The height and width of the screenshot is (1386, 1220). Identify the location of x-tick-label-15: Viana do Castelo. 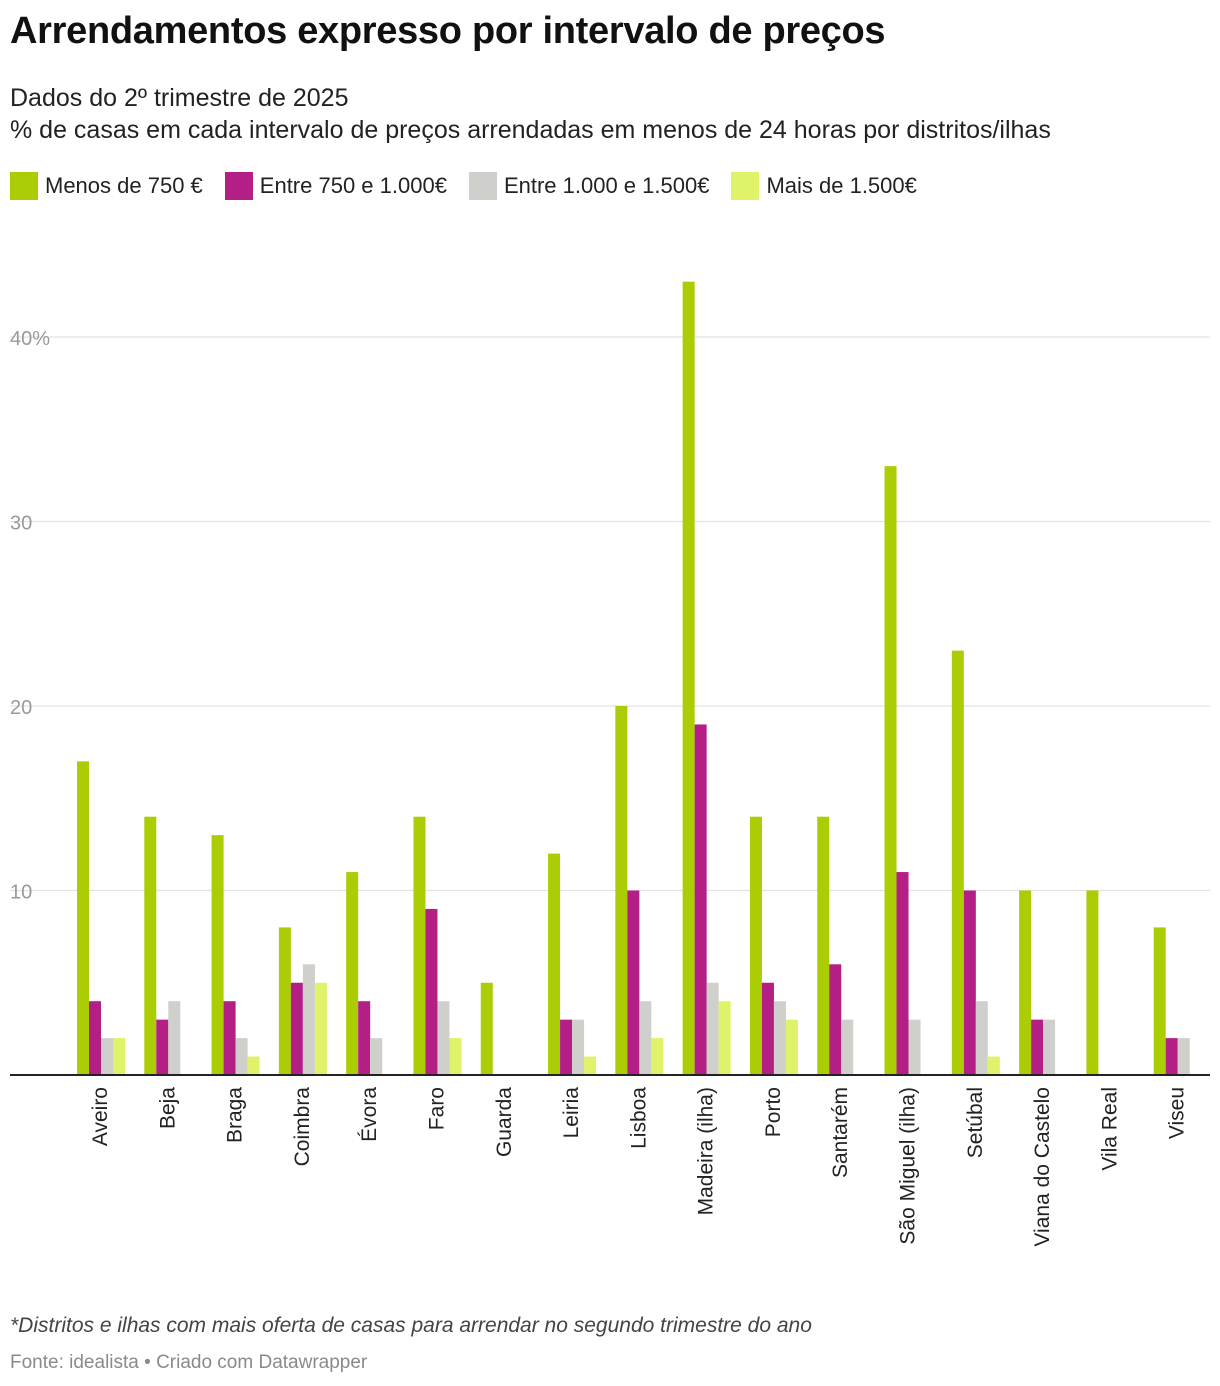
(1042, 1167).